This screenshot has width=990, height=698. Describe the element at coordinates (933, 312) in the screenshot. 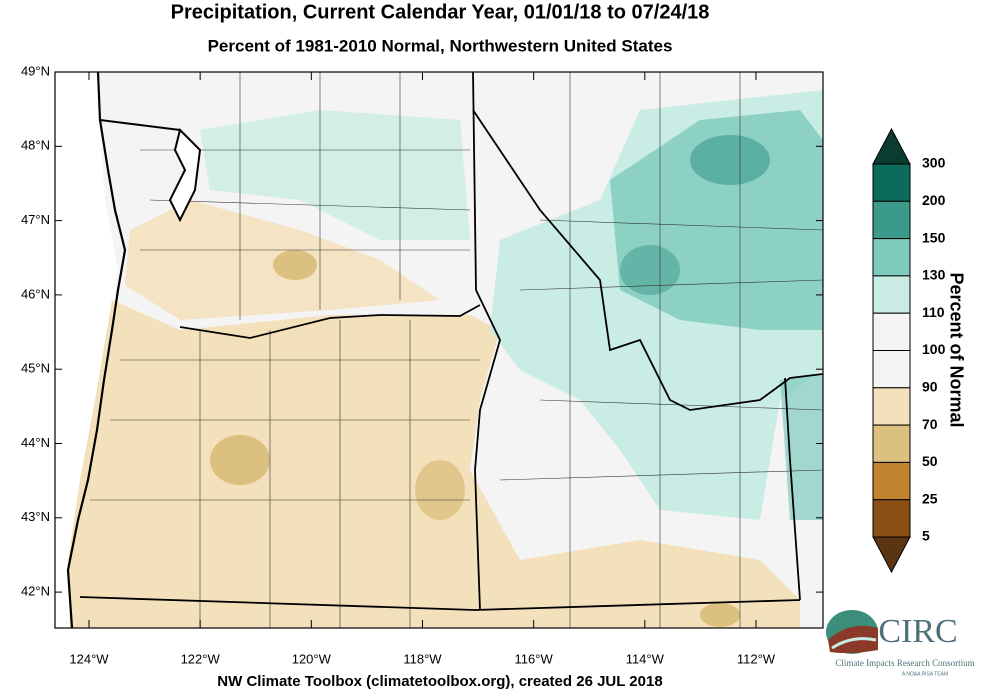

I see `colorbar-label: 110` at that location.